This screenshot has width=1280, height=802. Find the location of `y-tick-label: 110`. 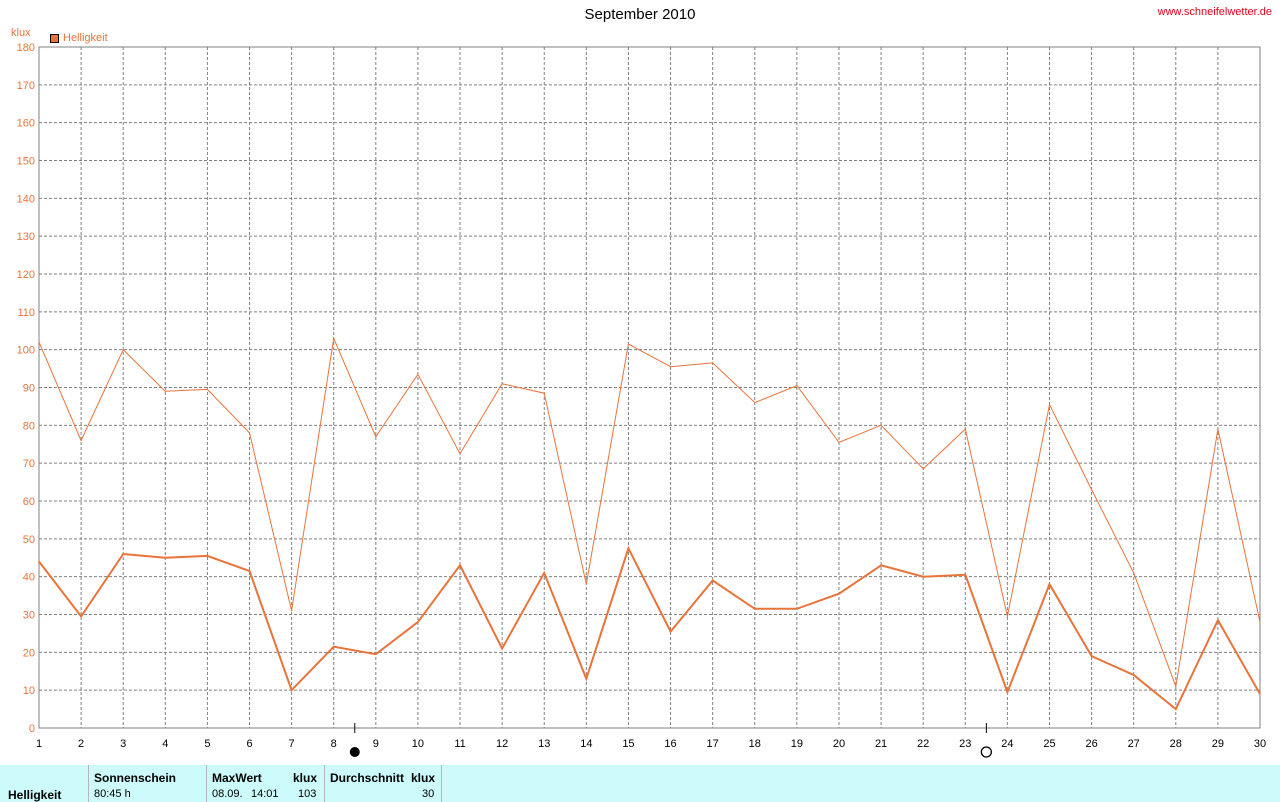

y-tick-label: 110 is located at coordinates (26, 313).